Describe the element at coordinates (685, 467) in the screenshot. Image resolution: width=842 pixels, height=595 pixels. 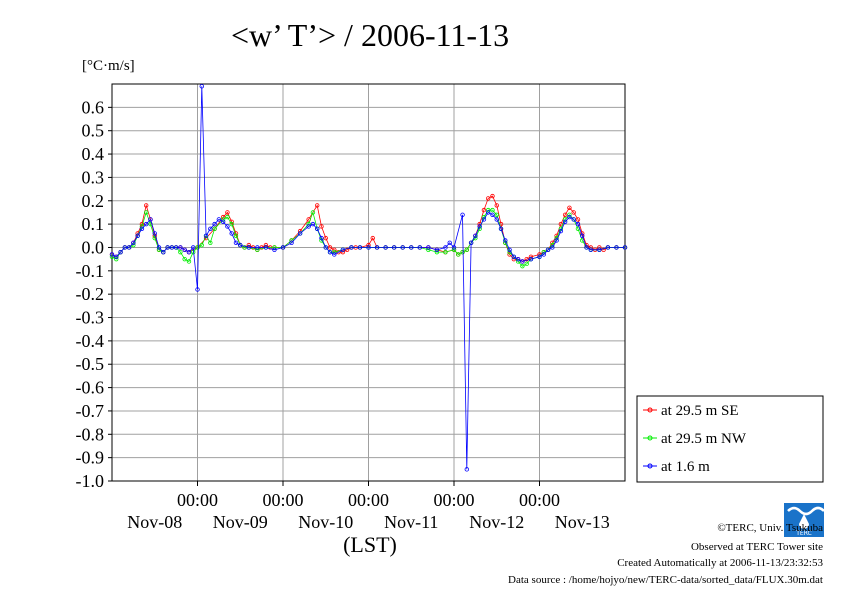
I see `legend-label: at 1.6 m` at that location.